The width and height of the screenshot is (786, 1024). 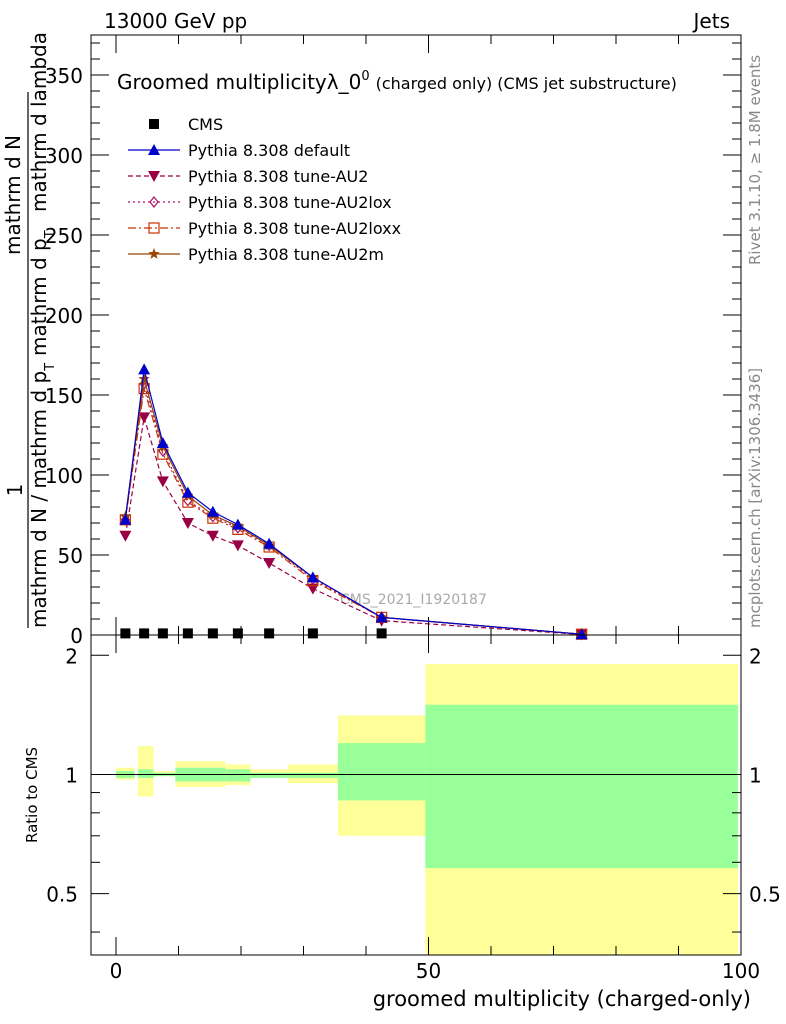 What do you see at coordinates (755, 160) in the screenshot?
I see `rivet-version-label: Rivet 3.1.10, ≥ 1.8M events` at bounding box center [755, 160].